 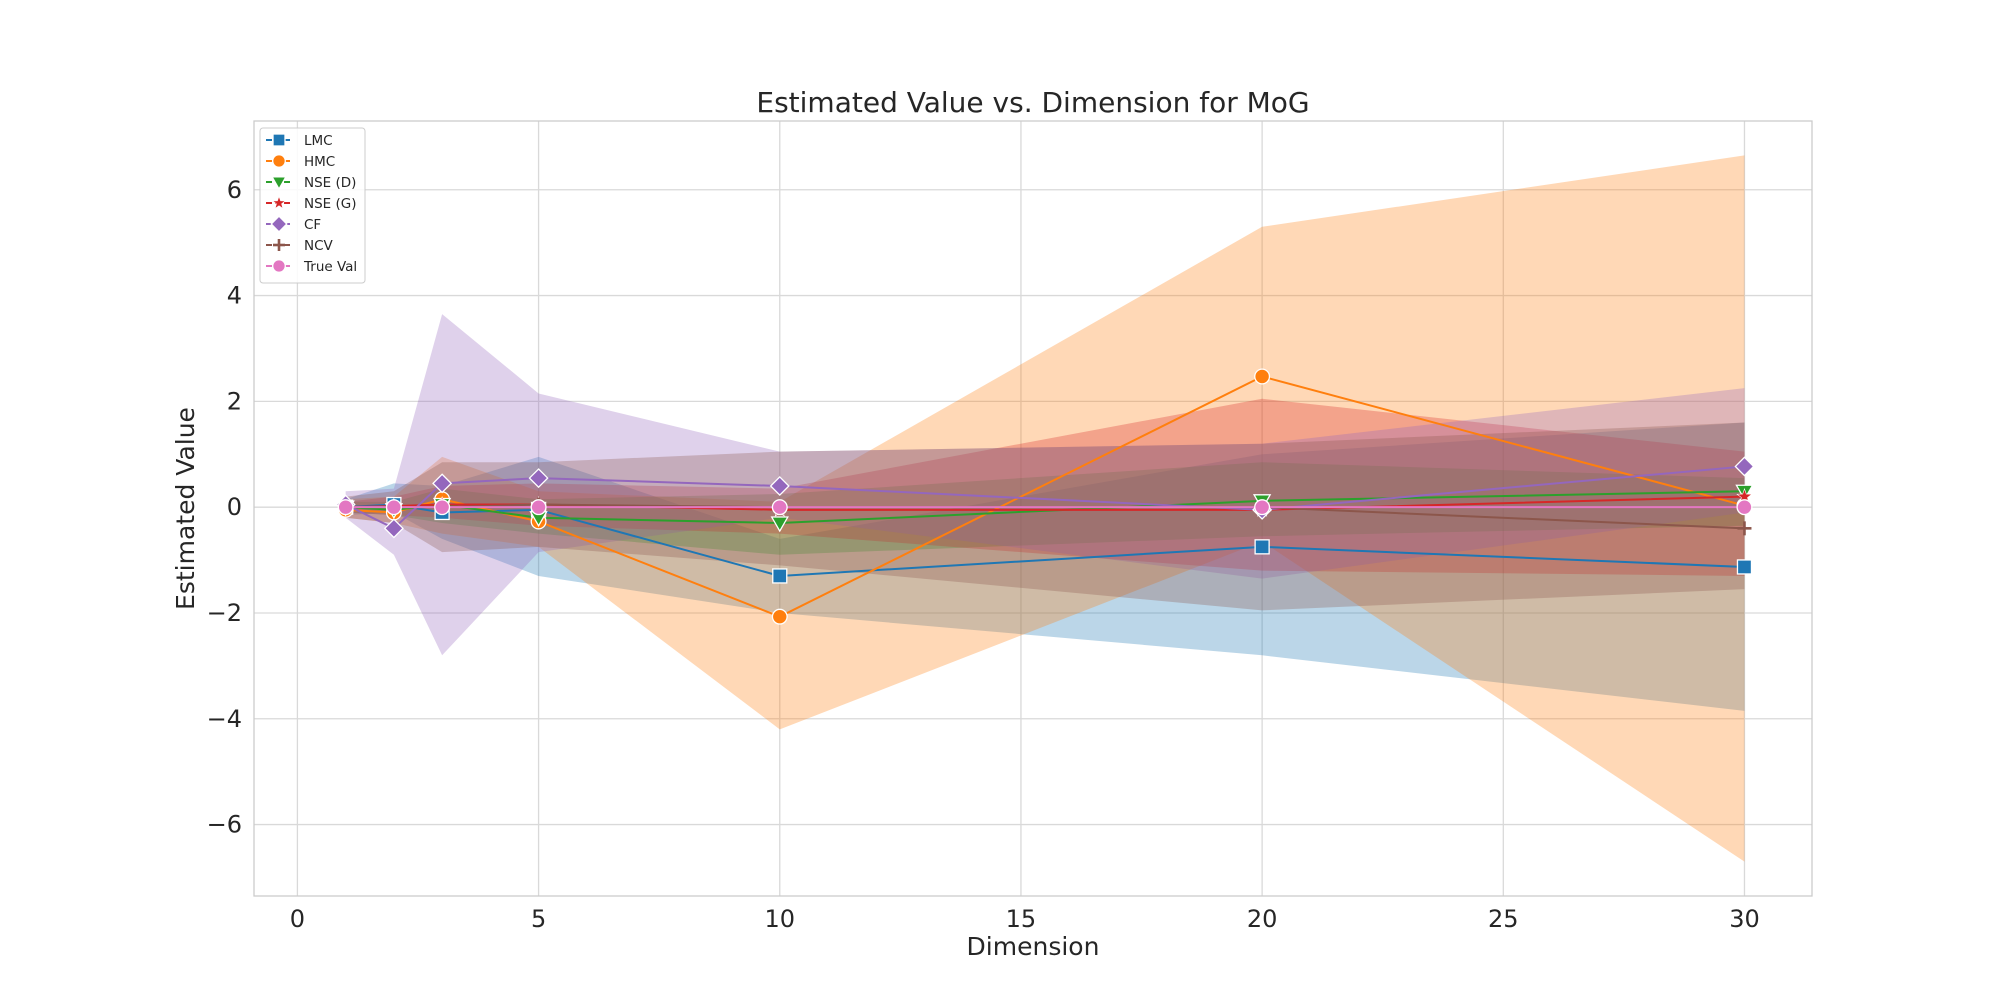 What do you see at coordinates (330, 204) in the screenshot?
I see `legend-label: NSE (G)` at bounding box center [330, 204].